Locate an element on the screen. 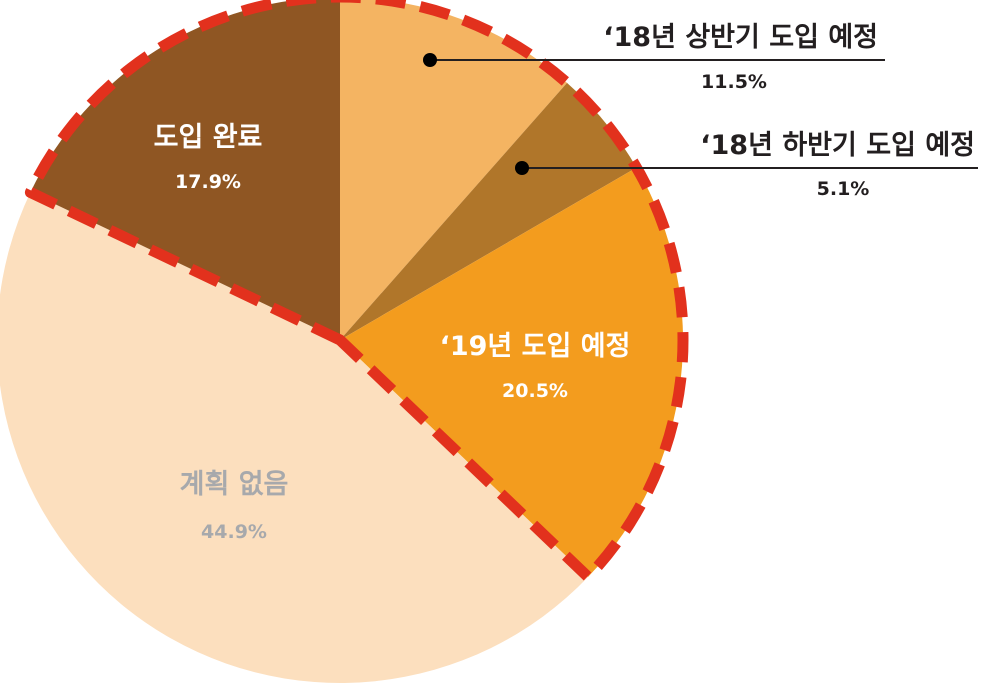  callout-value-18년-상반기-도입-예정: 11.5% is located at coordinates (734, 82).